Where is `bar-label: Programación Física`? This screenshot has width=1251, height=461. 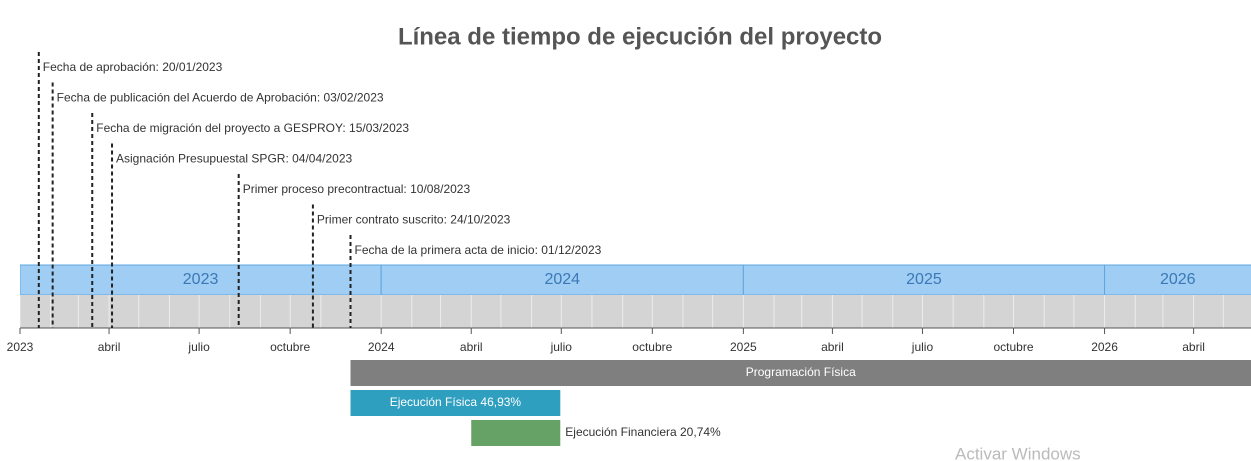 bar-label: Programación Física is located at coordinates (801, 372).